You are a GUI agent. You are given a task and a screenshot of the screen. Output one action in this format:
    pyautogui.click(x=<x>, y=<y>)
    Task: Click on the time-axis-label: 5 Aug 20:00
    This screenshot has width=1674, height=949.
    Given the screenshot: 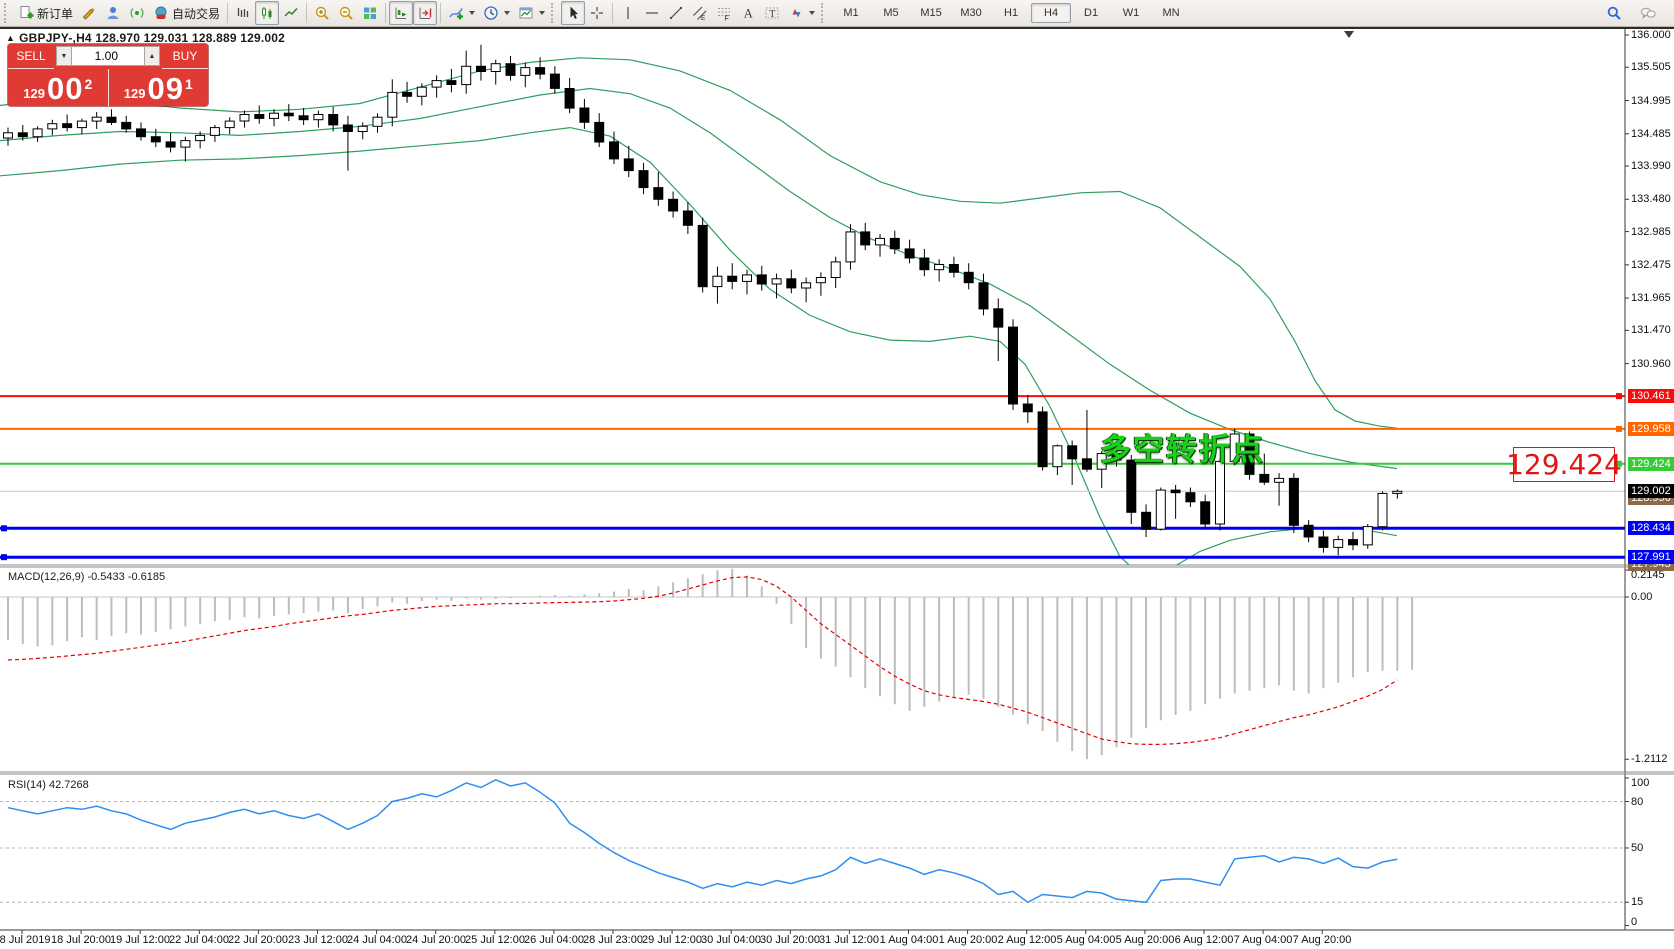 What is the action you would take?
    pyautogui.click(x=1145, y=940)
    